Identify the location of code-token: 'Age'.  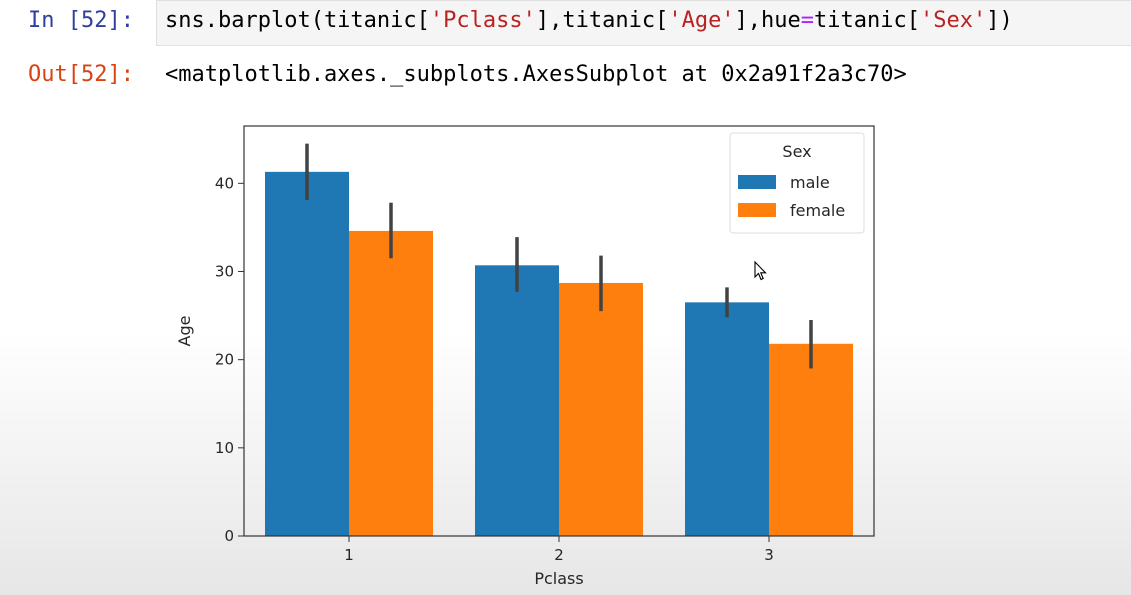
(701, 20).